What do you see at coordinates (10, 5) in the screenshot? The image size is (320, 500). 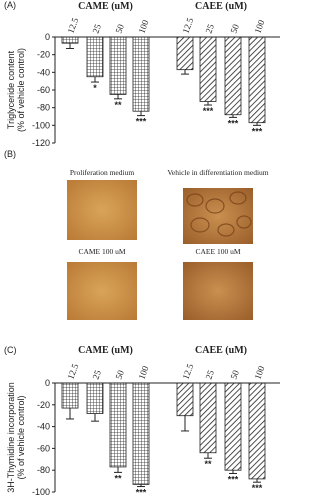 I see `panel-label: (A)` at bounding box center [10, 5].